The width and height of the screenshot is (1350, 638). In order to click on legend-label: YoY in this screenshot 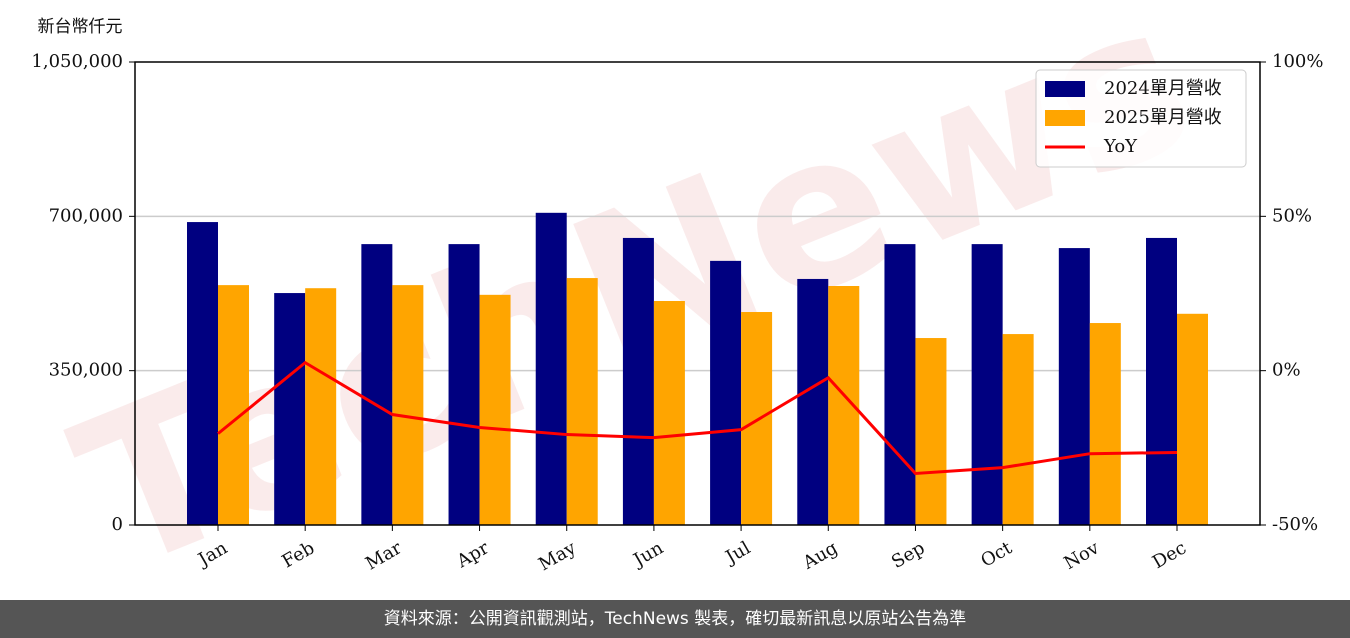, I will do `click(1120, 146)`.